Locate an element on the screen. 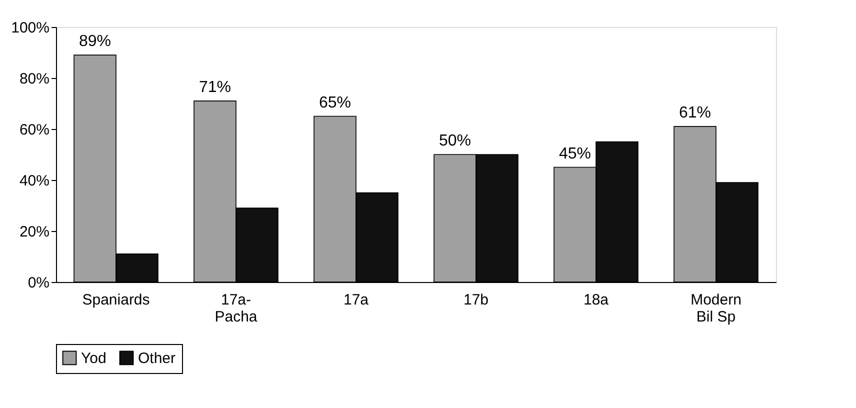  data-label: 61% is located at coordinates (695, 113).